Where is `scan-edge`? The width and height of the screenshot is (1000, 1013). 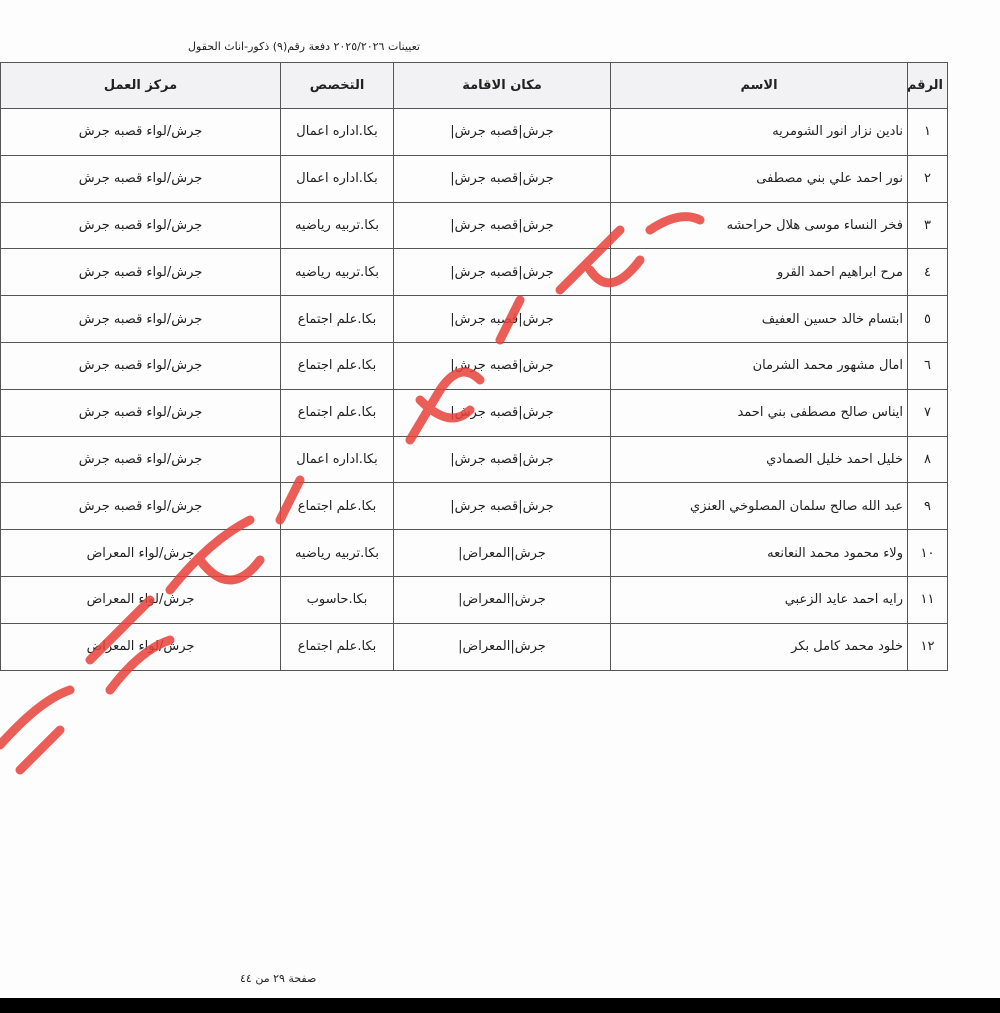
scan-edge is located at coordinates (500, 1005).